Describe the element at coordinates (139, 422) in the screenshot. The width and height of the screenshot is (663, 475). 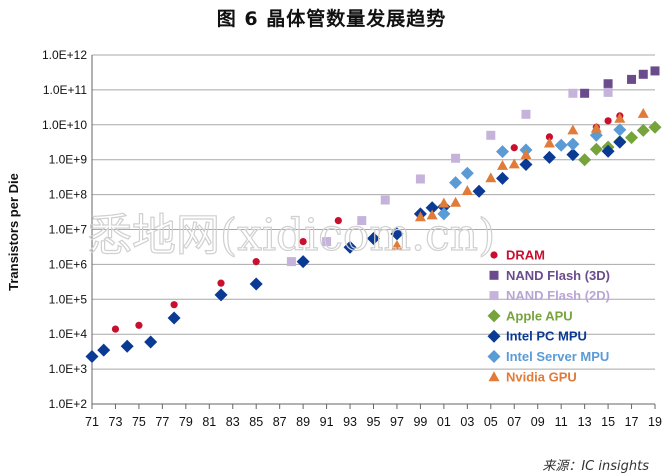
I see `x-tick-label: 75` at that location.